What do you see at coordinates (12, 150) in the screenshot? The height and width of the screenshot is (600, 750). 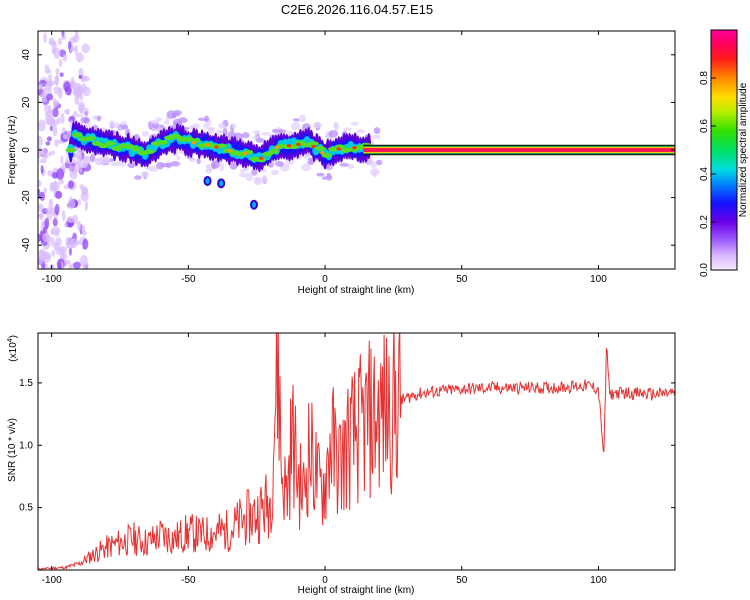 I see `spectrogram-y-label: Frequency (Hz)` at bounding box center [12, 150].